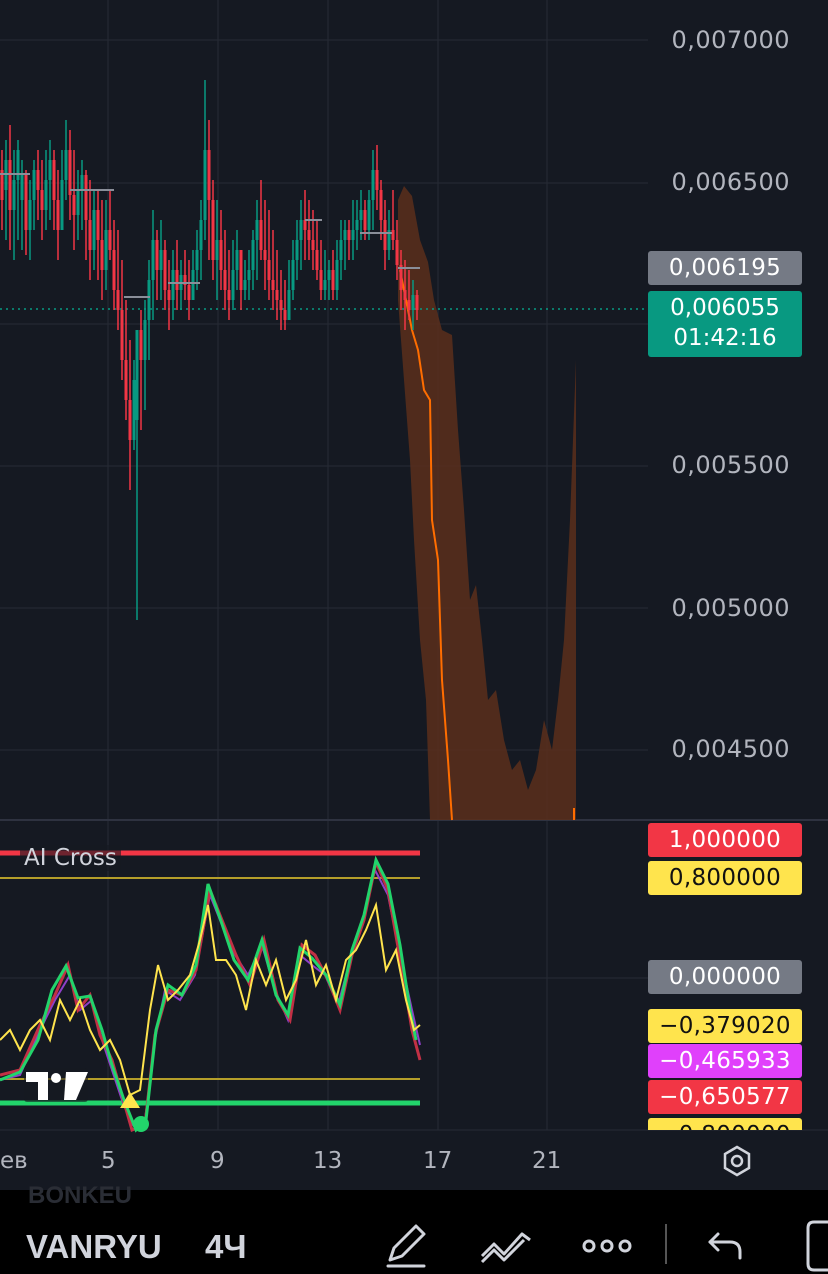 The image size is (828, 1274). Describe the element at coordinates (725, 1026) in the screenshot. I see `indicator-level-tag-3: −0,379020` at that location.